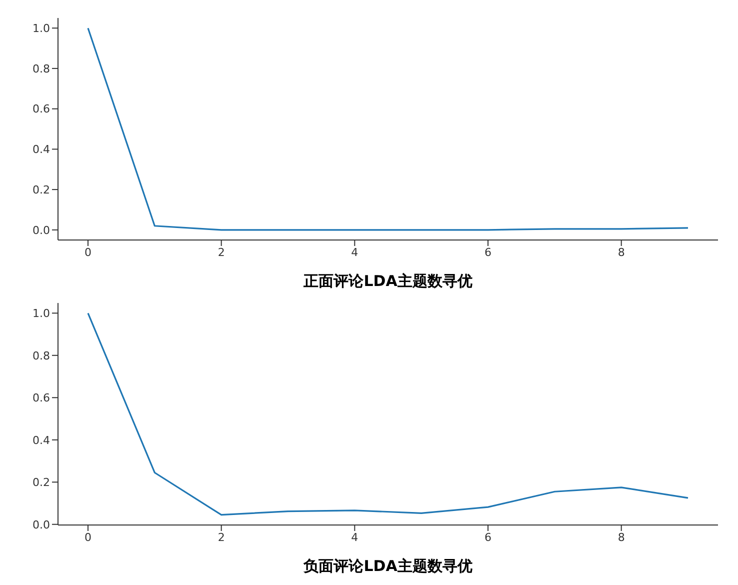 The image size is (738, 585). I want to click on x-axis-title: 正面评论LDA主题数寻优, so click(387, 281).